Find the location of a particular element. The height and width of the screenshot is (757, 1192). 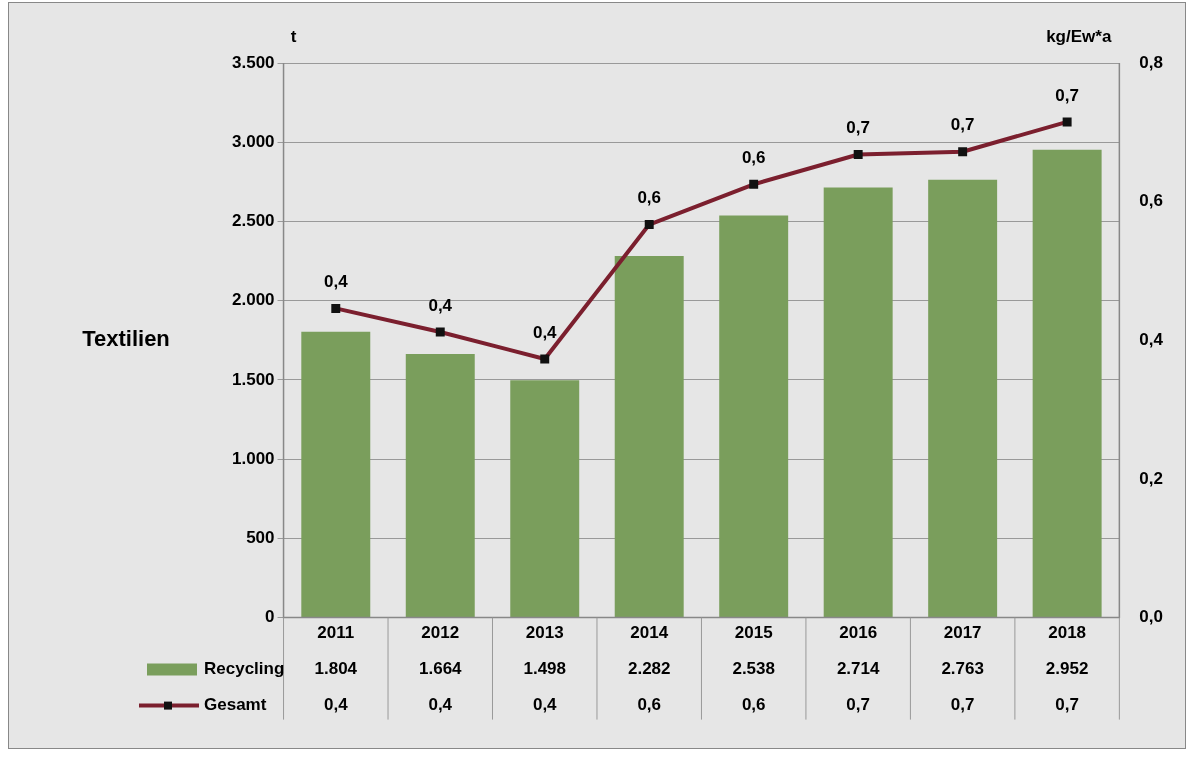

data-label: 1.804 is located at coordinates (336, 669).